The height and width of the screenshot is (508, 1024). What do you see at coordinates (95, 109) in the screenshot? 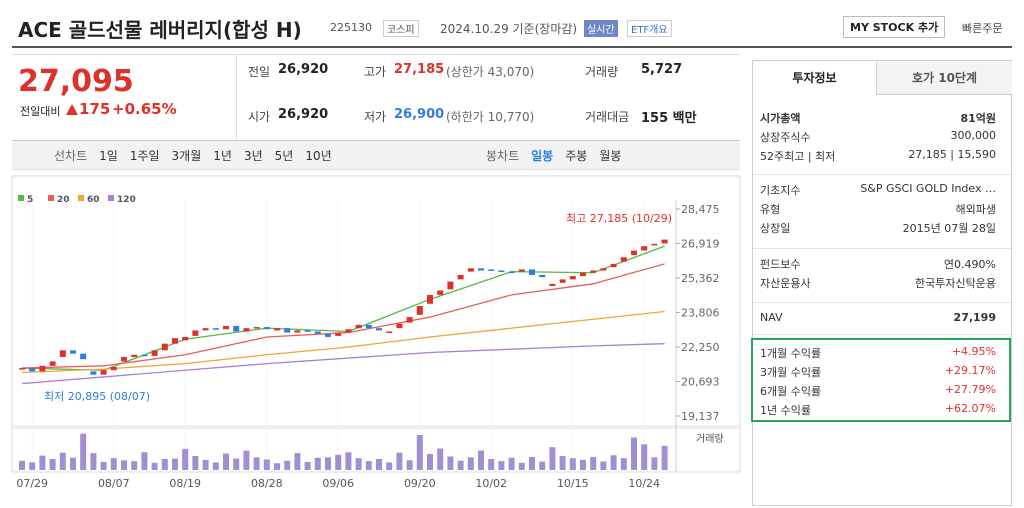
I see `change: 175` at bounding box center [95, 109].